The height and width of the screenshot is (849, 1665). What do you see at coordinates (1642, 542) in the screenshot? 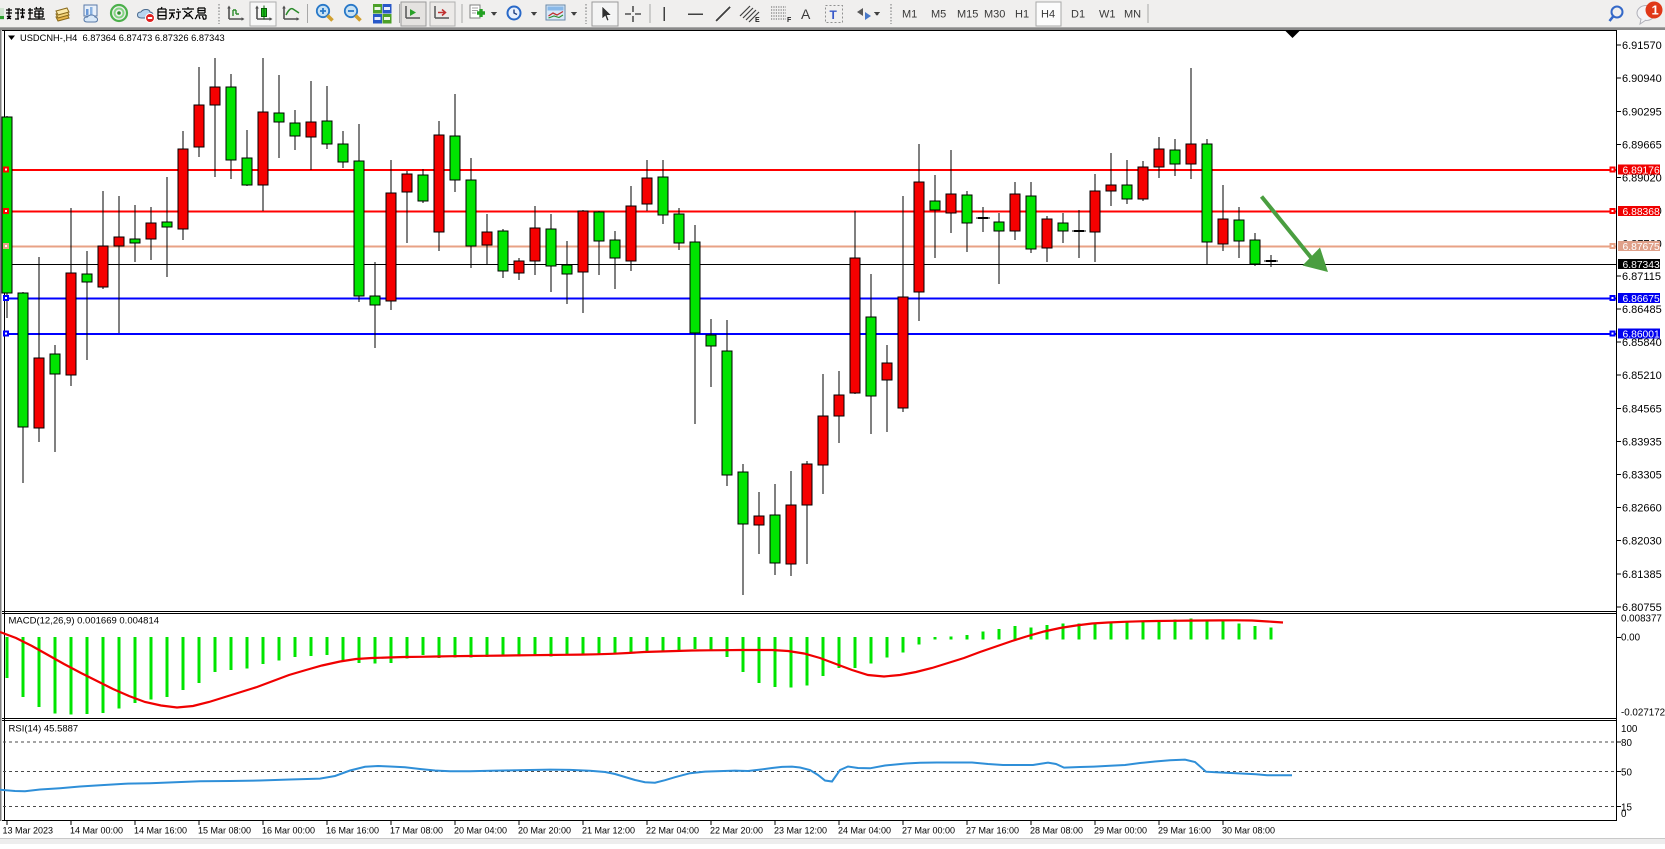
I see `svg-text: 6.82030` at bounding box center [1642, 542].